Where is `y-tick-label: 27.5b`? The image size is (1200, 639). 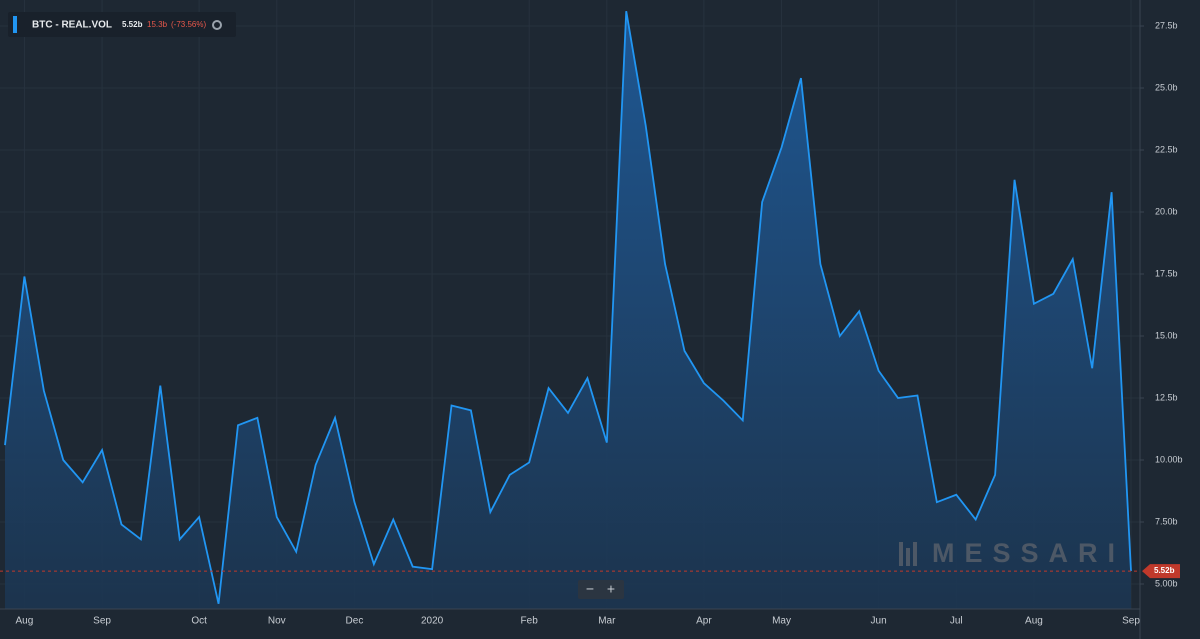
y-tick-label: 27.5b is located at coordinates (1166, 25).